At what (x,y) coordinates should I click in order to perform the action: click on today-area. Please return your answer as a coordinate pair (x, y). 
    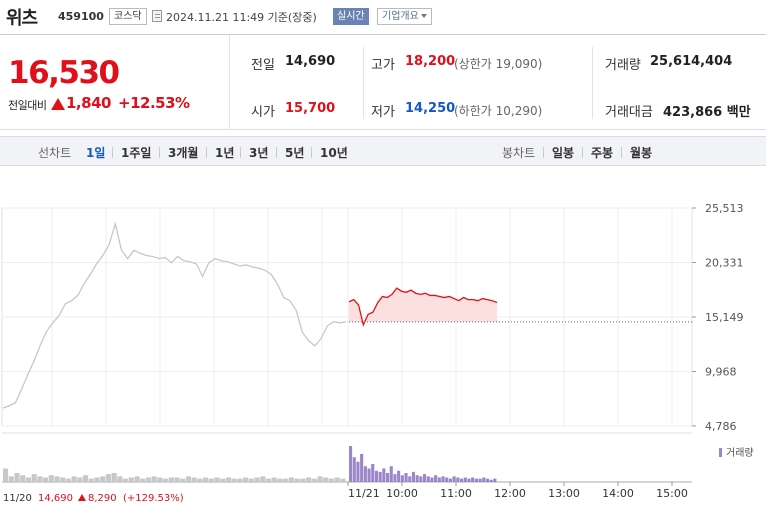
    Looking at the image, I should click on (423, 306).